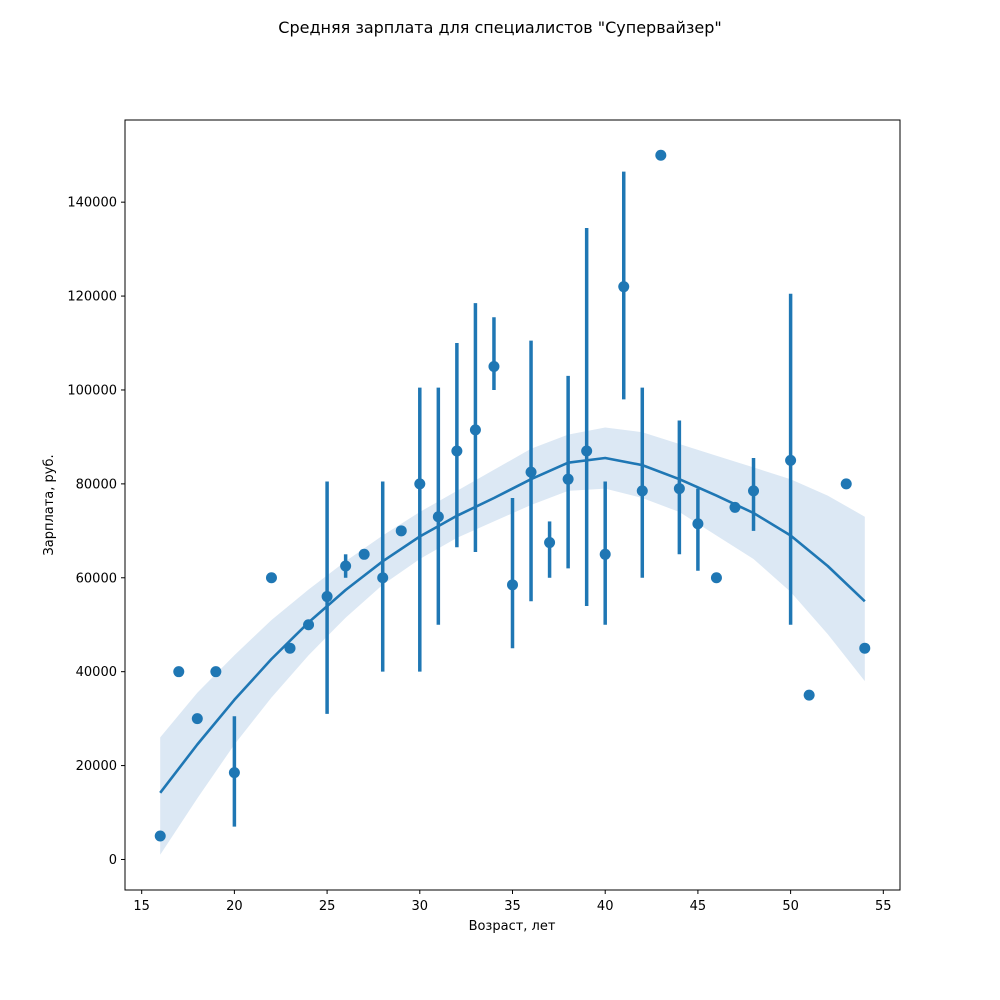  What do you see at coordinates (96, 578) in the screenshot?
I see `y-tick-label: 60000` at bounding box center [96, 578].